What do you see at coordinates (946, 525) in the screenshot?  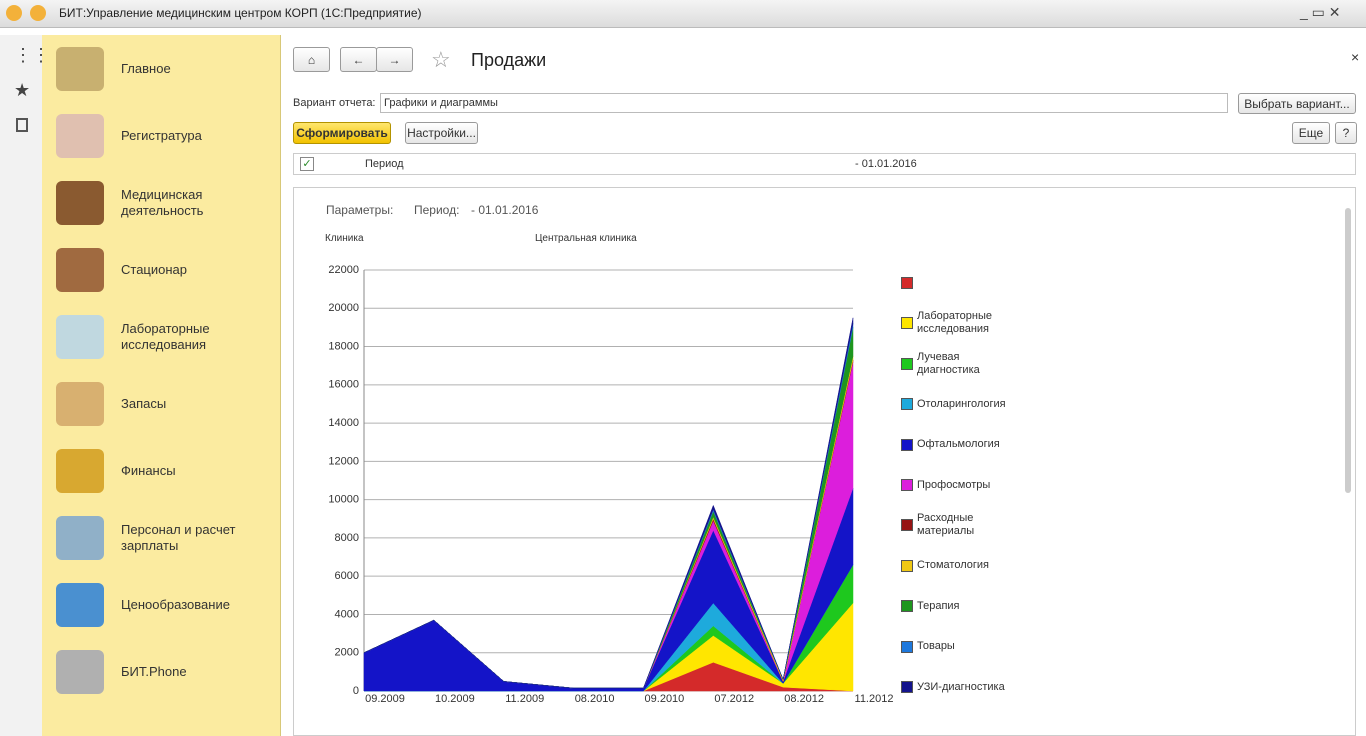 I see `legend-label: Расходные материалы` at bounding box center [946, 525].